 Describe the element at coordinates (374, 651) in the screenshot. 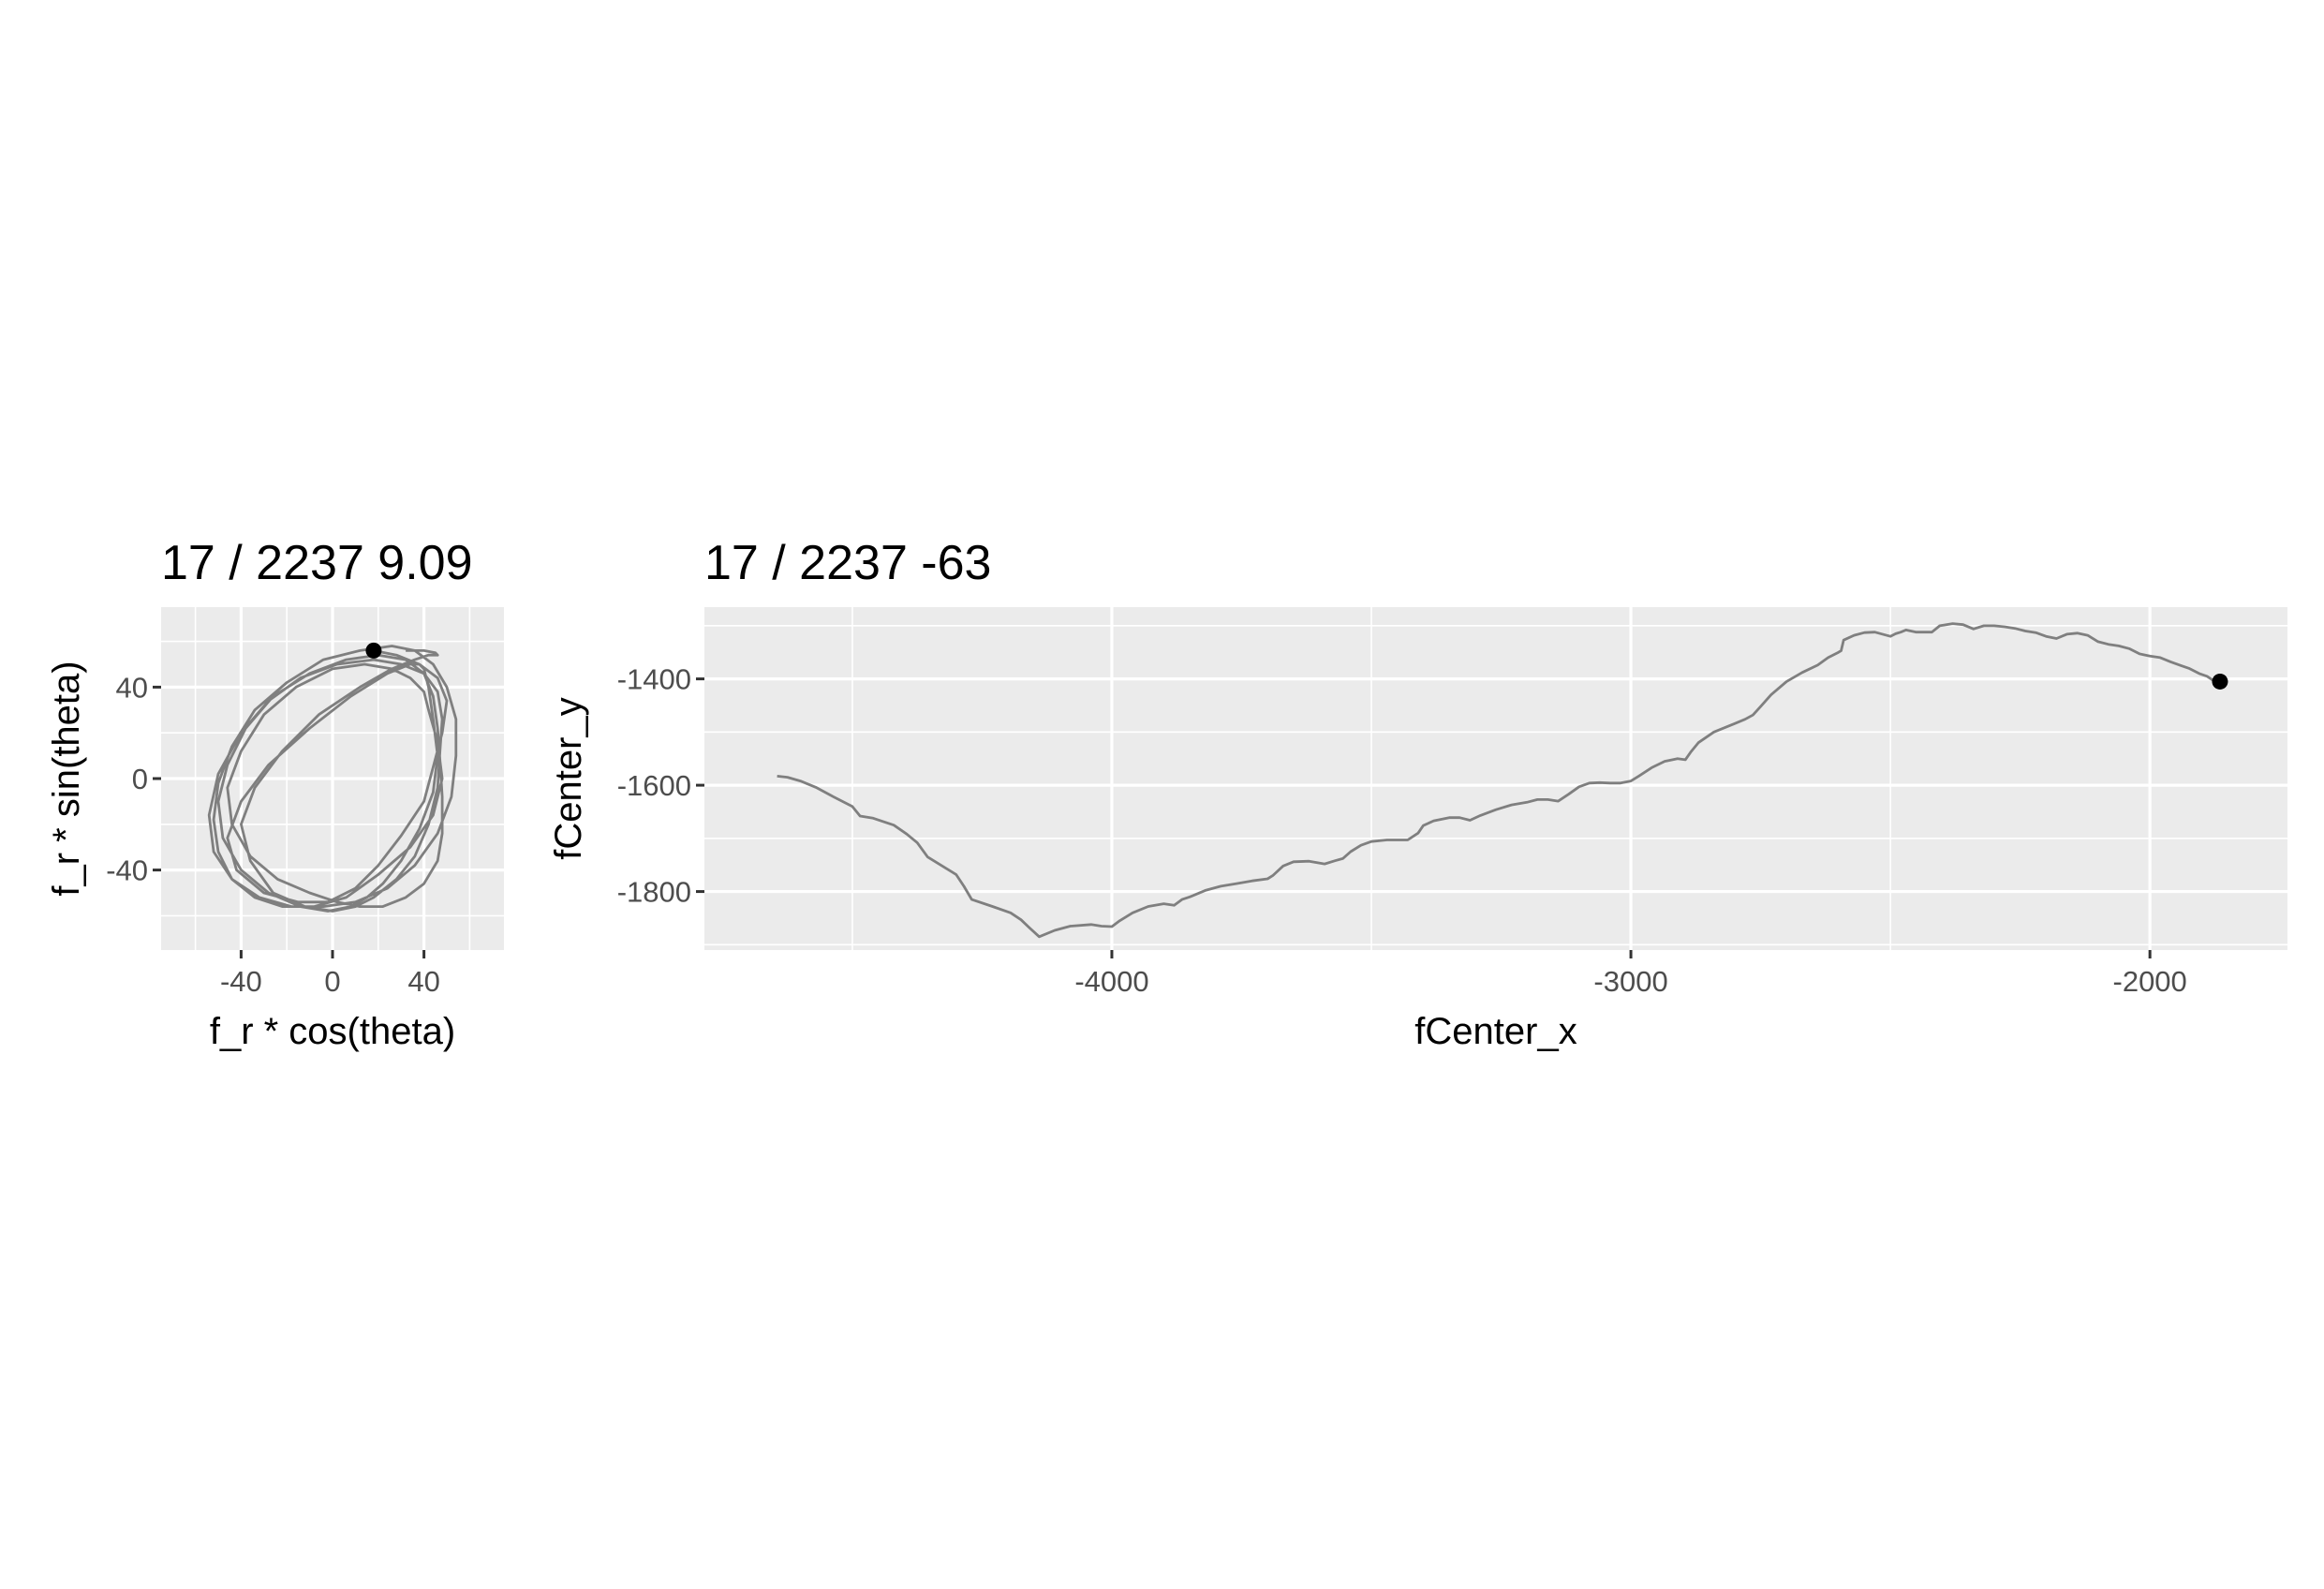

I see `polar-current-point` at that location.